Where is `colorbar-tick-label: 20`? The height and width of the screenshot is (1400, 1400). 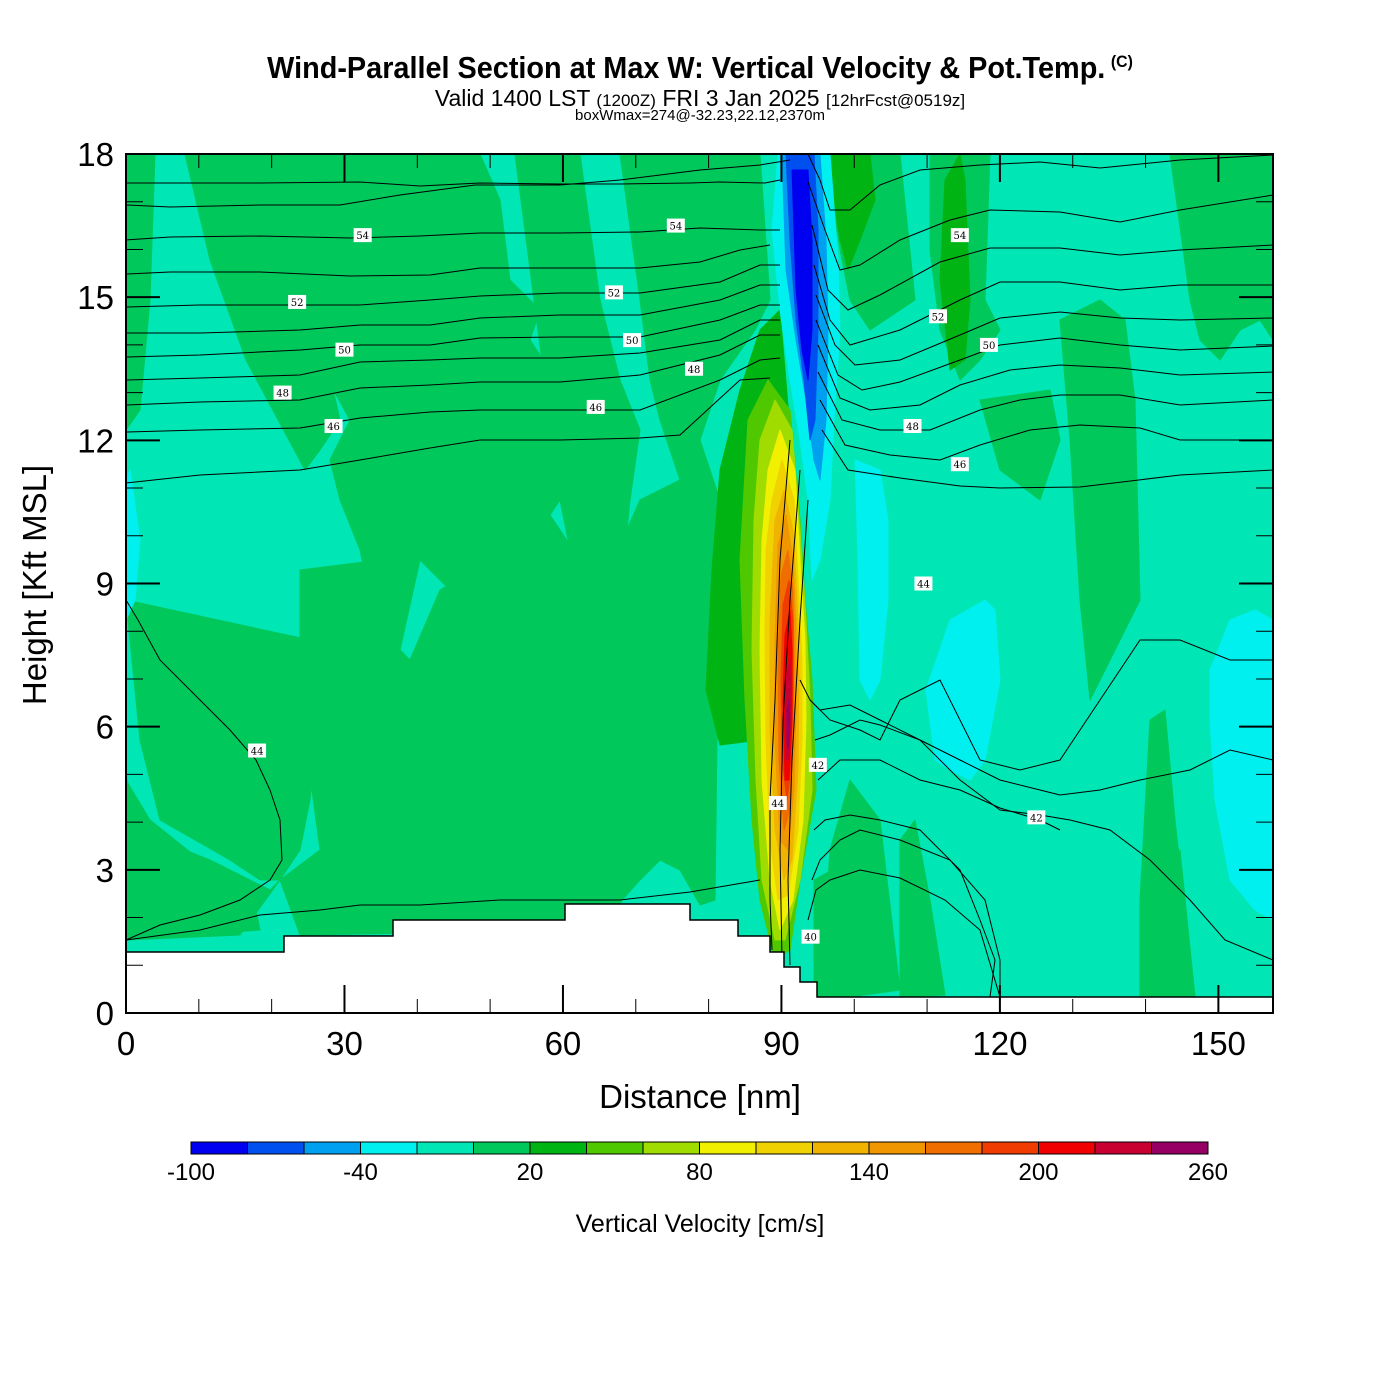 colorbar-tick-label: 20 is located at coordinates (530, 1172).